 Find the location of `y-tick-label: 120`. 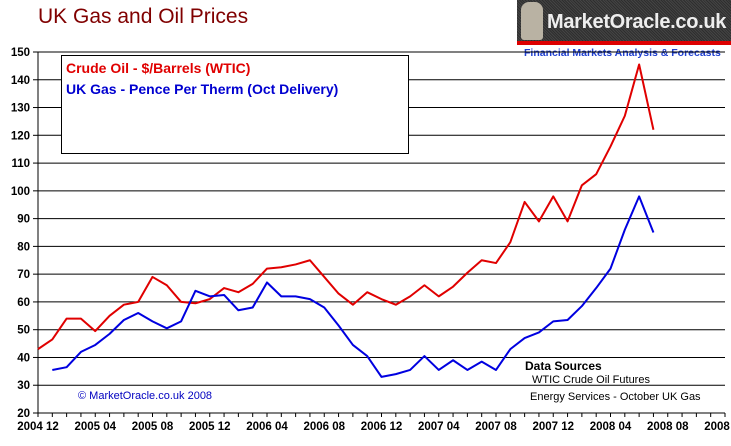

y-tick-label: 120 is located at coordinates (20, 136).